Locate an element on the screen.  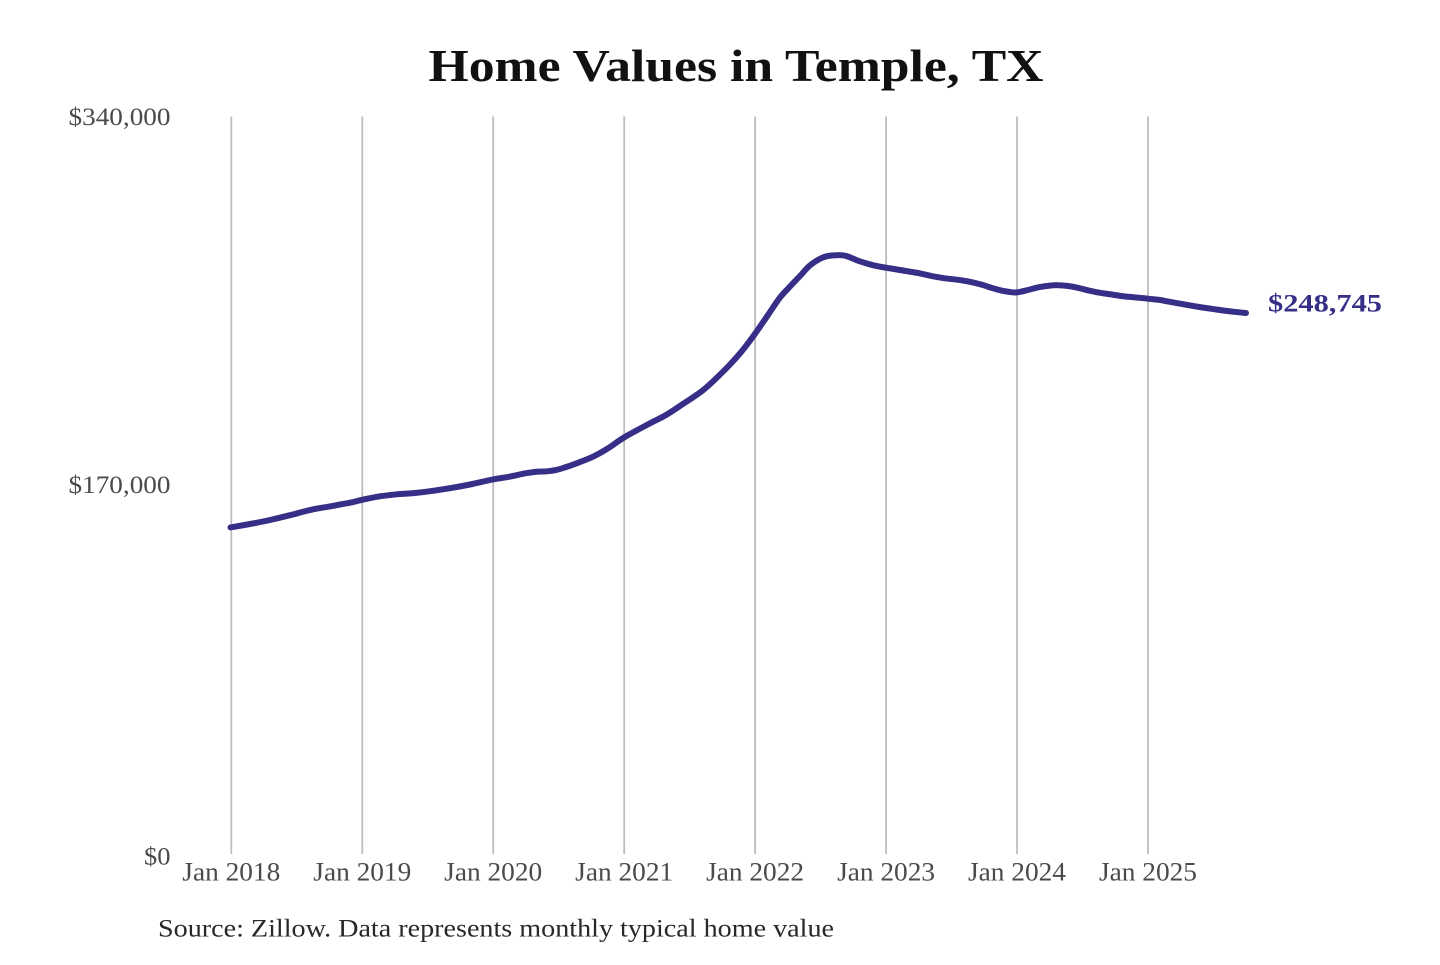
svg-text: $0 is located at coordinates (157, 857).